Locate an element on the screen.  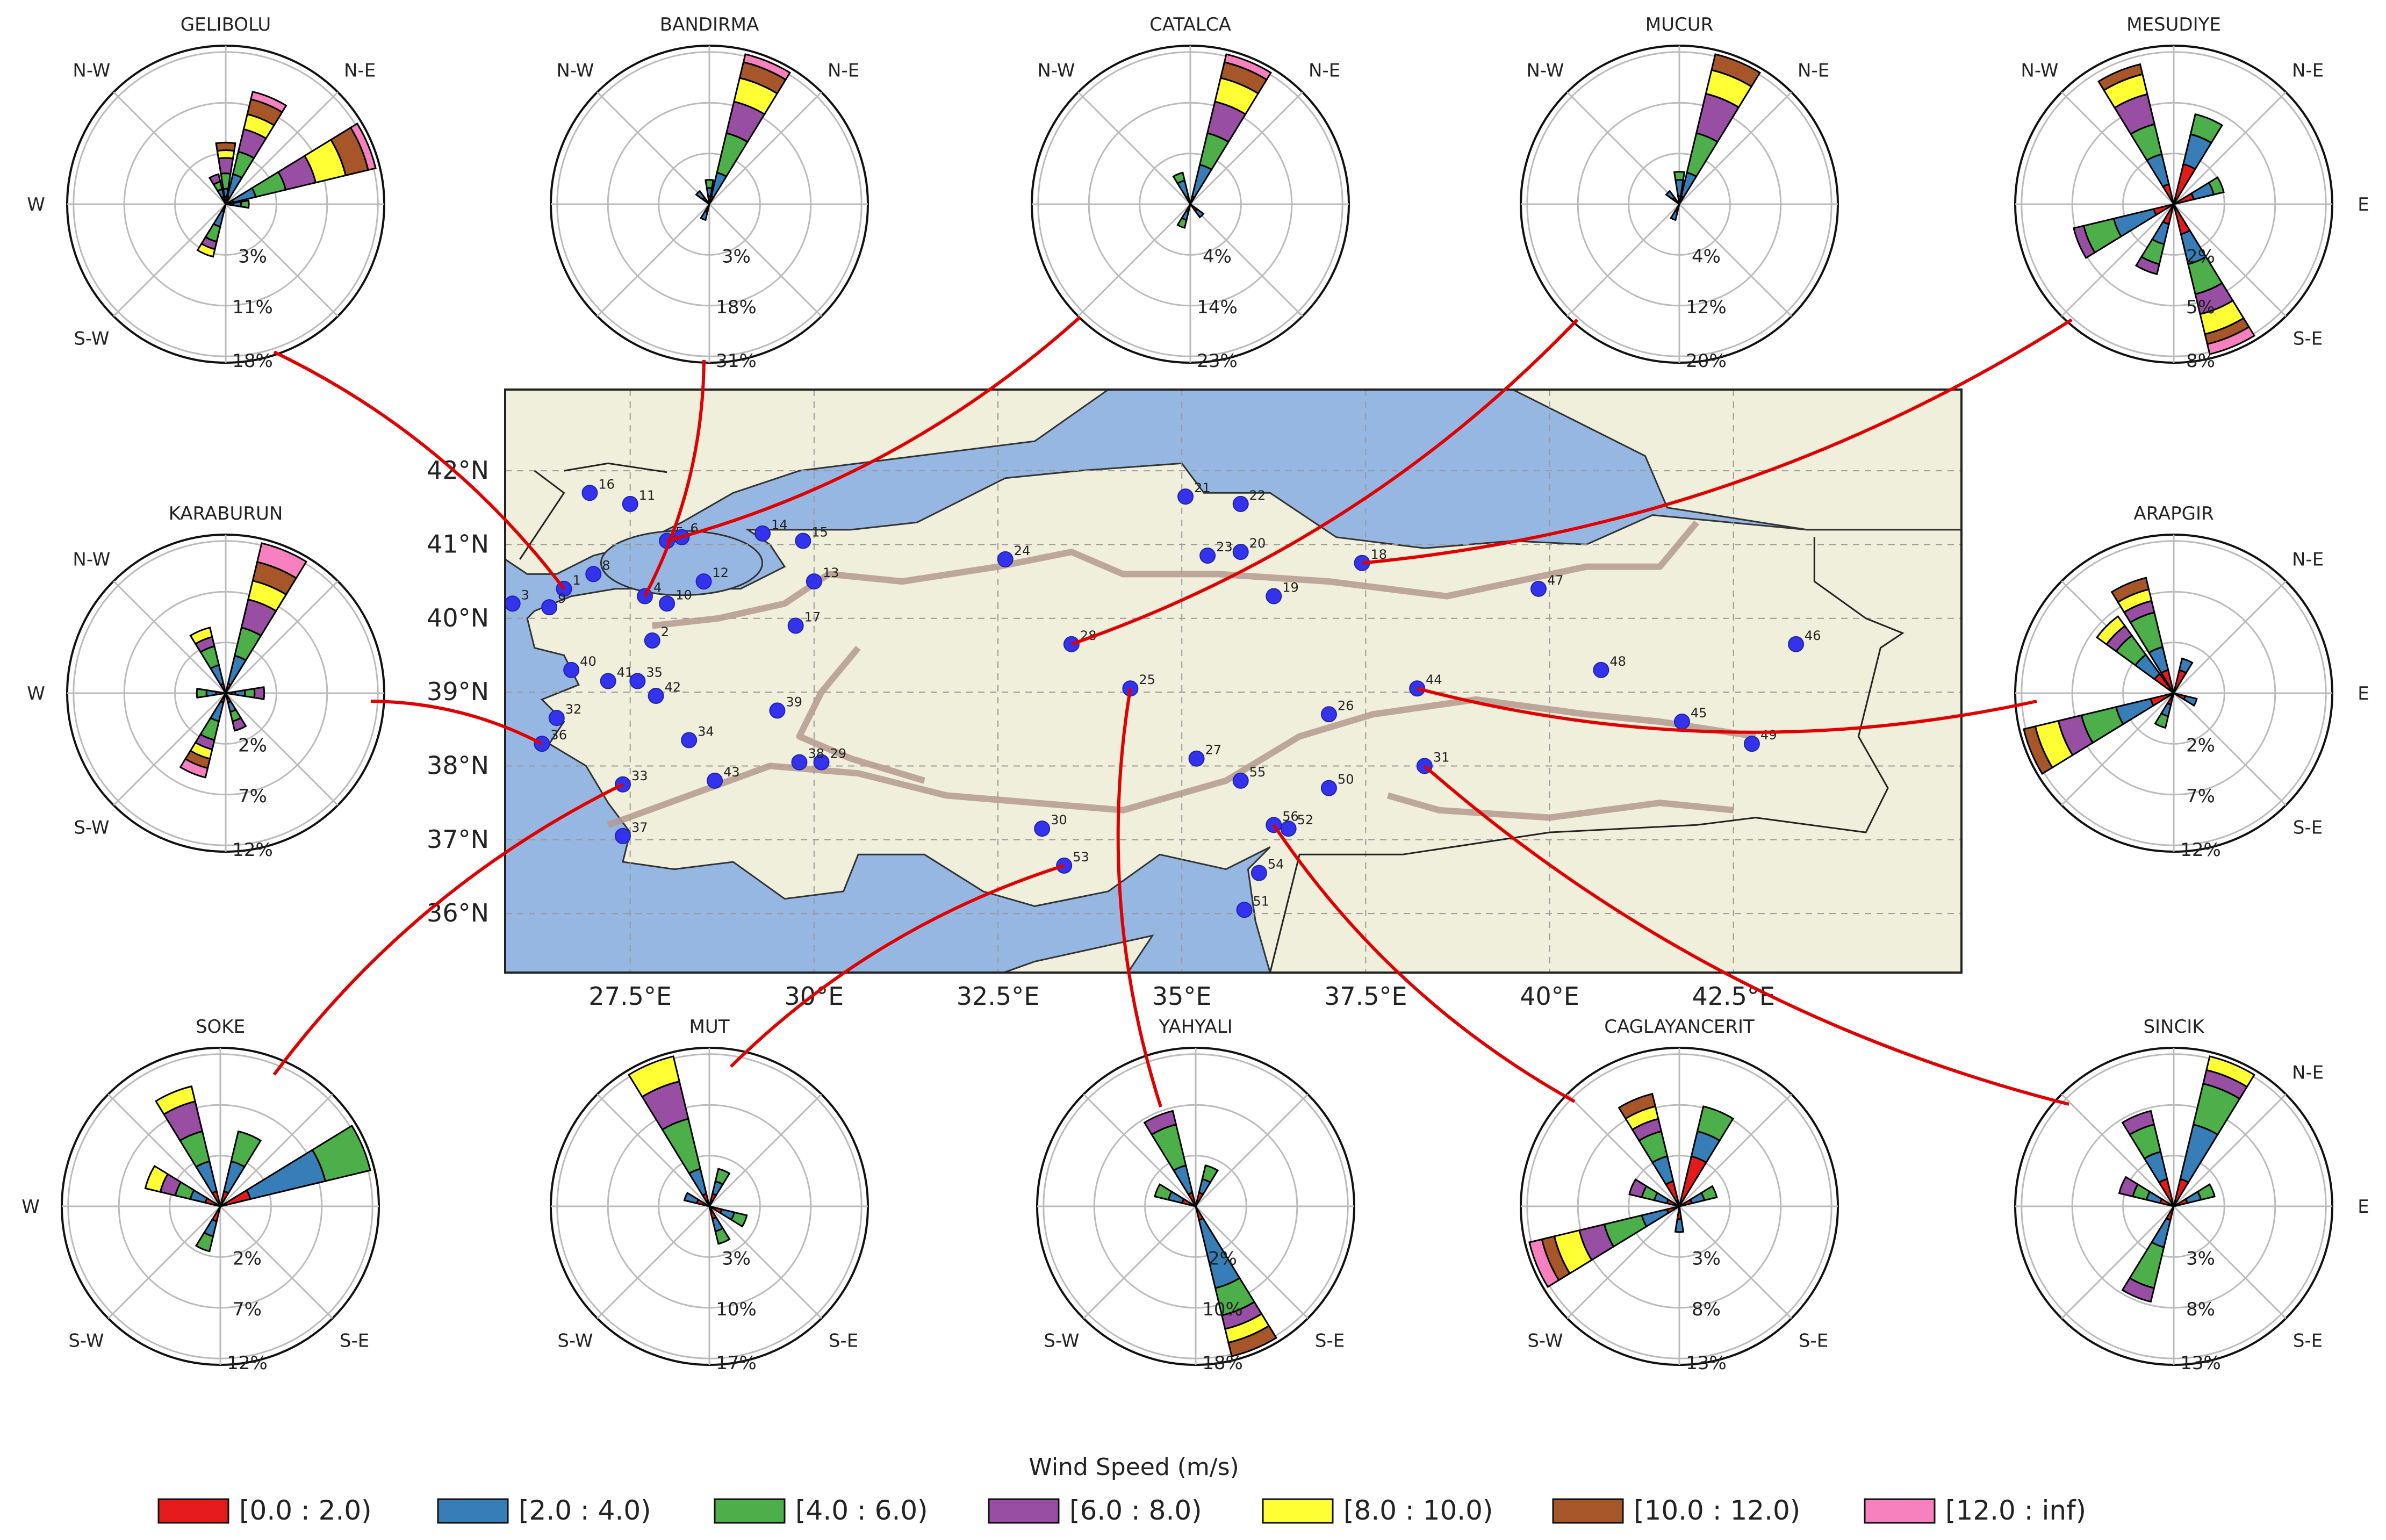
rose-ring-label: 4% is located at coordinates (1217, 257).